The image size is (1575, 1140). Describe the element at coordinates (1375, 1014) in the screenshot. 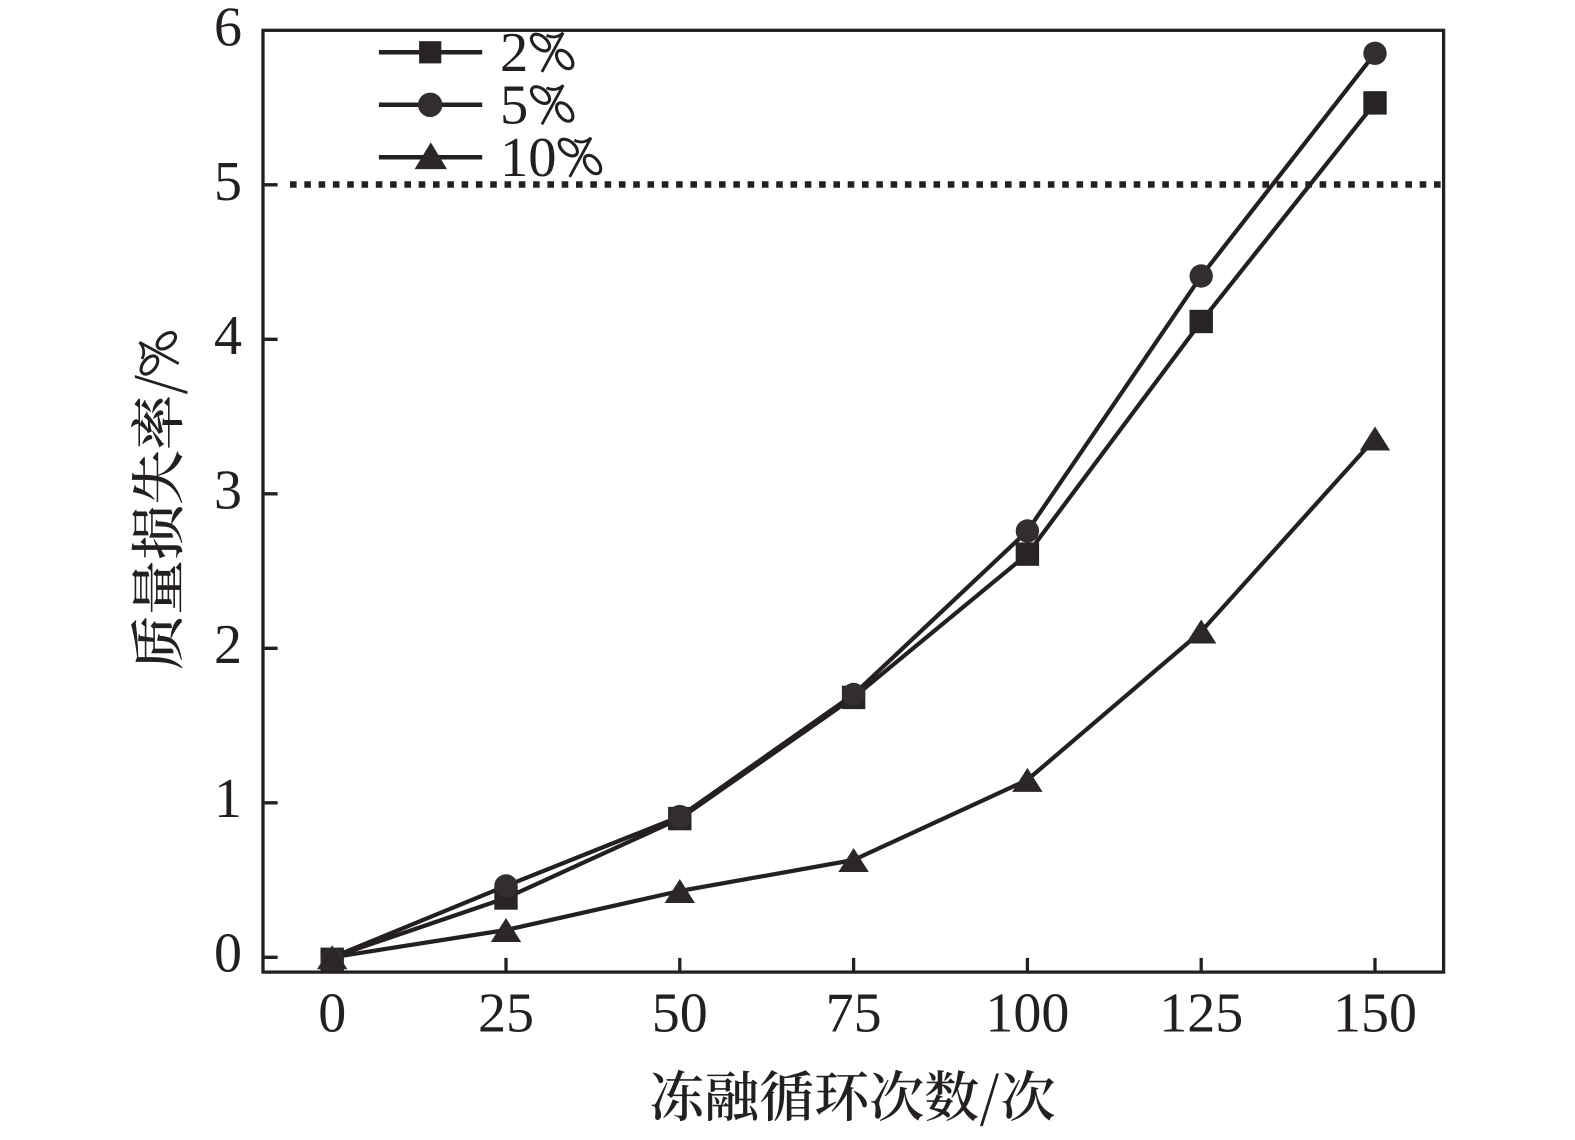

I see `svg-text: 150` at that location.